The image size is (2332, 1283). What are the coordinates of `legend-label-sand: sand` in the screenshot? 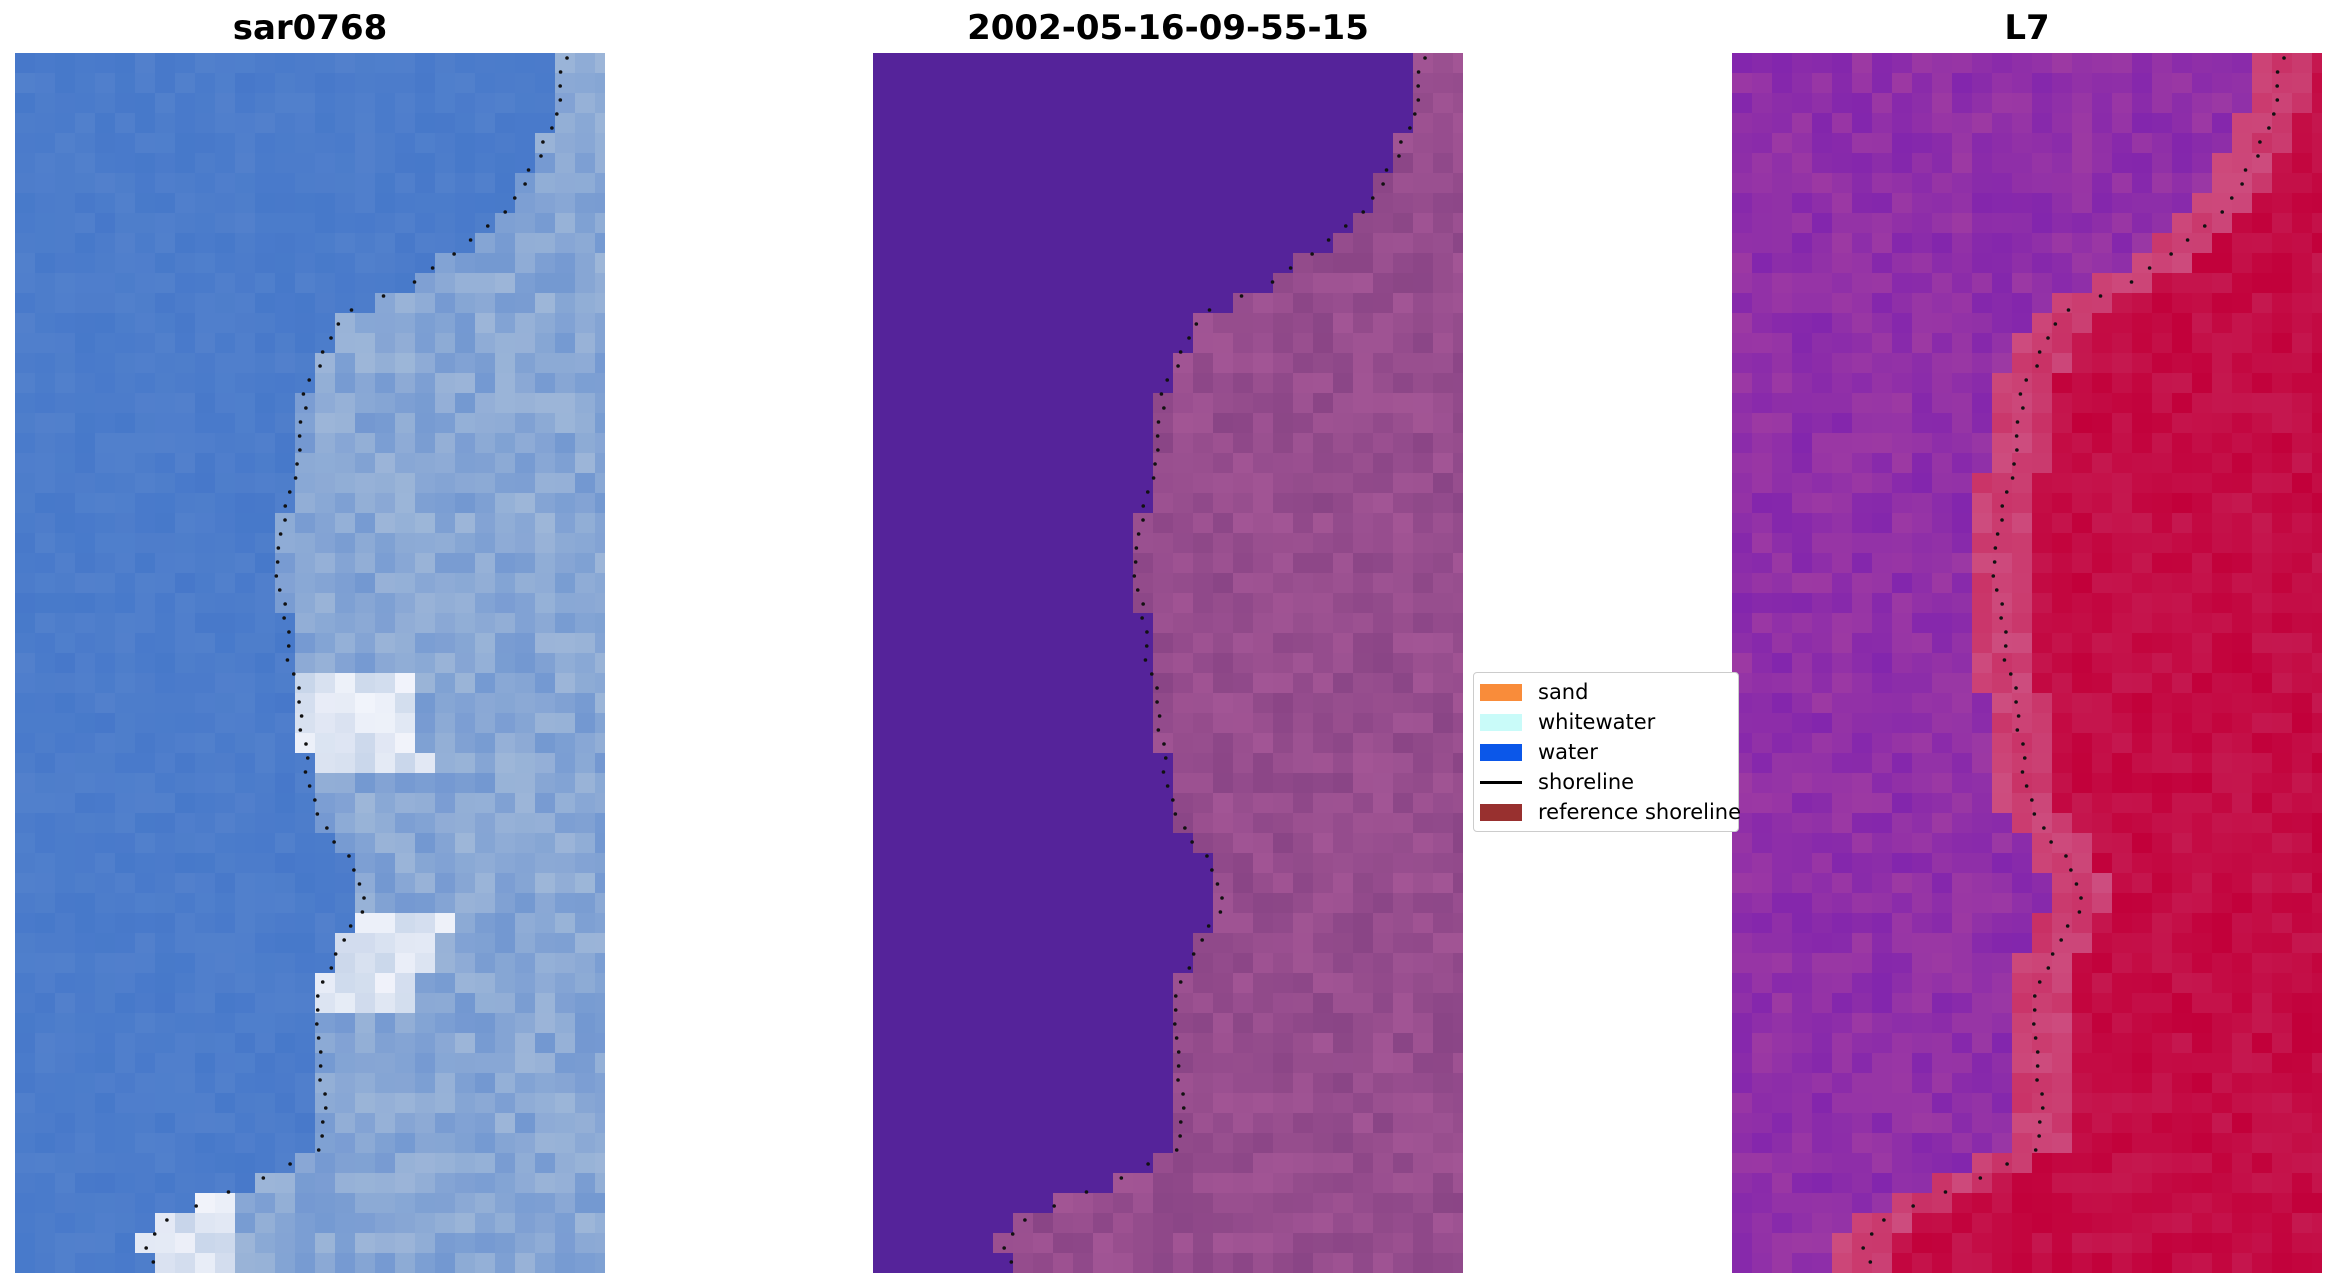 It's located at (1563, 692).